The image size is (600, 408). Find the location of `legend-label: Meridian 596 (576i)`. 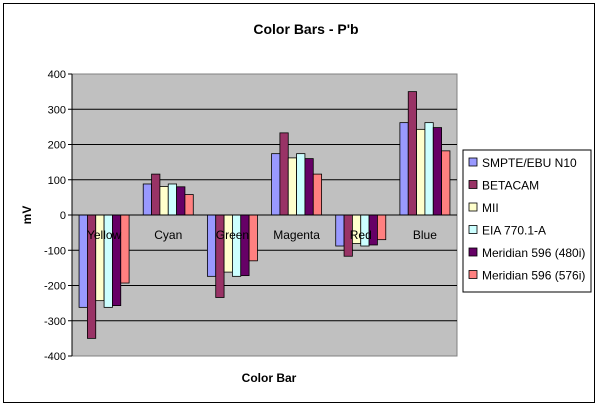

legend-label: Meridian 596 (576i) is located at coordinates (533, 276).